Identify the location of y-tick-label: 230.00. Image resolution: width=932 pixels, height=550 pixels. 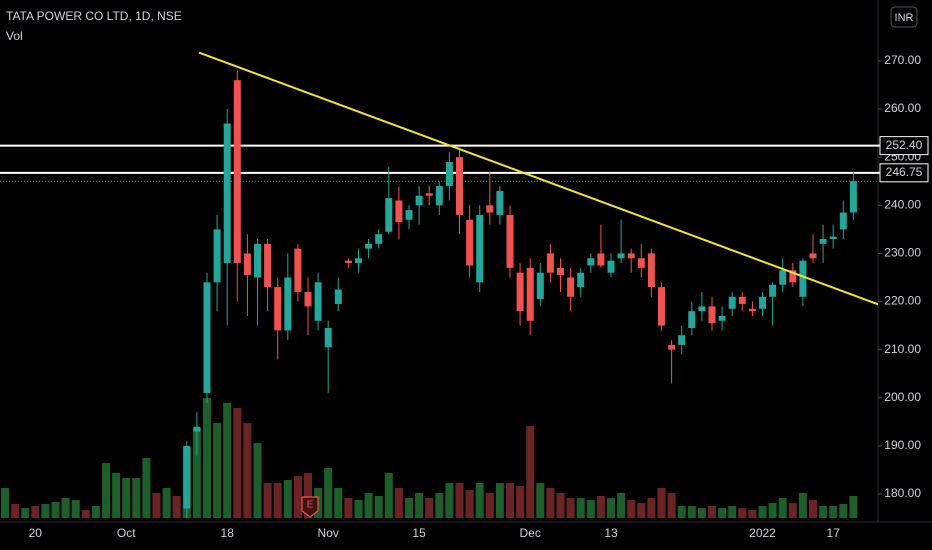
(902, 253).